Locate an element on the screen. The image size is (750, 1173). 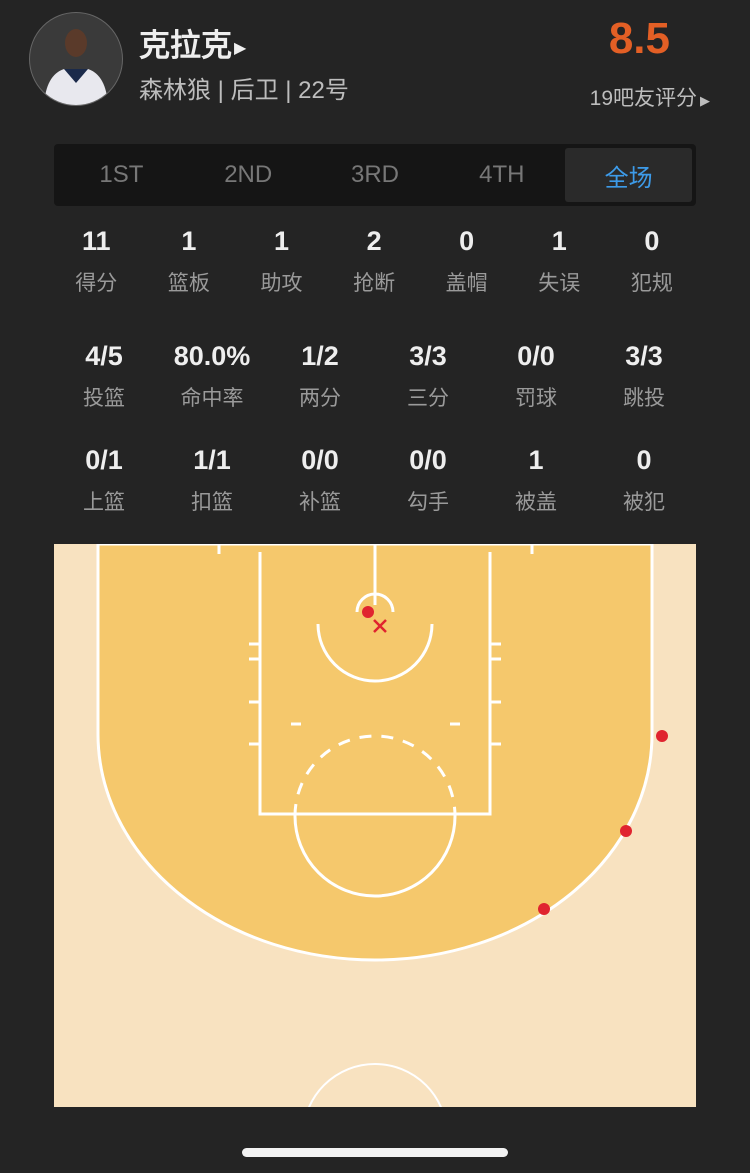
stat-value: 80.0% is located at coordinates (212, 356).